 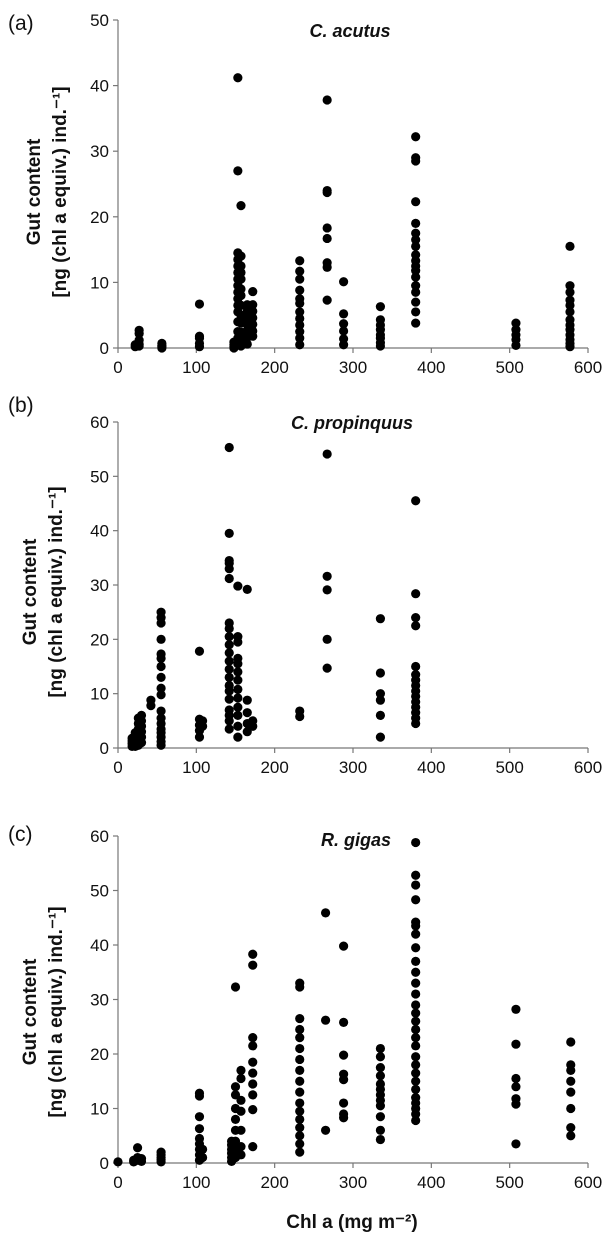 What do you see at coordinates (196, 767) in the screenshot?
I see `x-tick-label: 100` at bounding box center [196, 767].